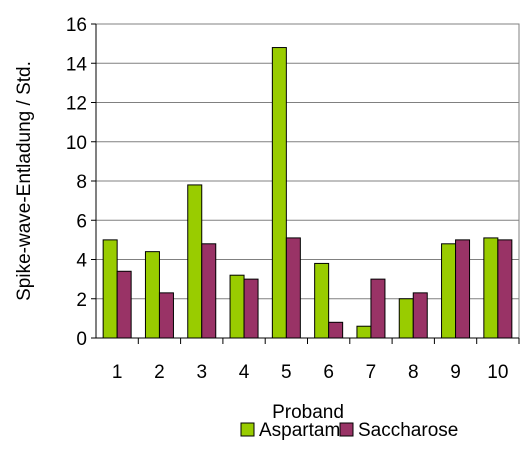  I want to click on legend-swatch-aspartam, so click(247, 429).